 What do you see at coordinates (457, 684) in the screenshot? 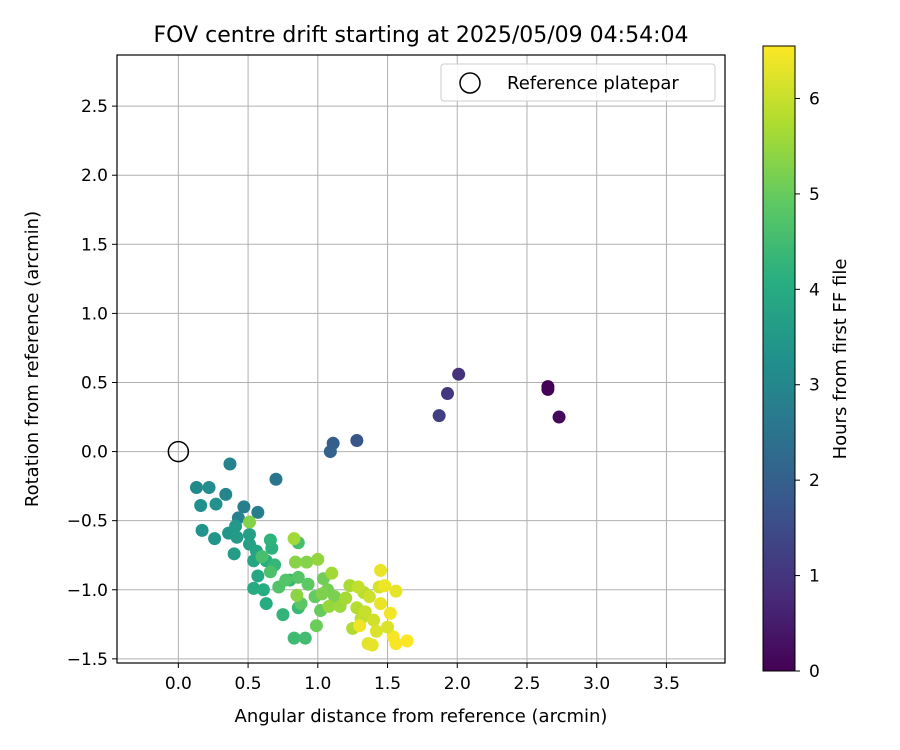
I see `x-tick-label: 2.0` at bounding box center [457, 684].